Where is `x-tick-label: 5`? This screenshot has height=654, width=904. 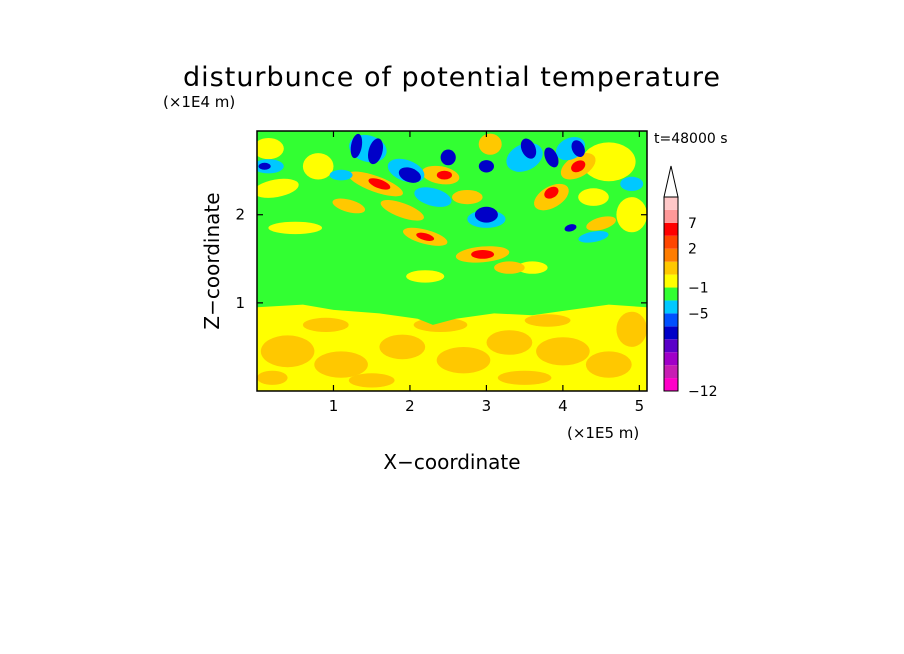 x-tick-label: 5 is located at coordinates (640, 406).